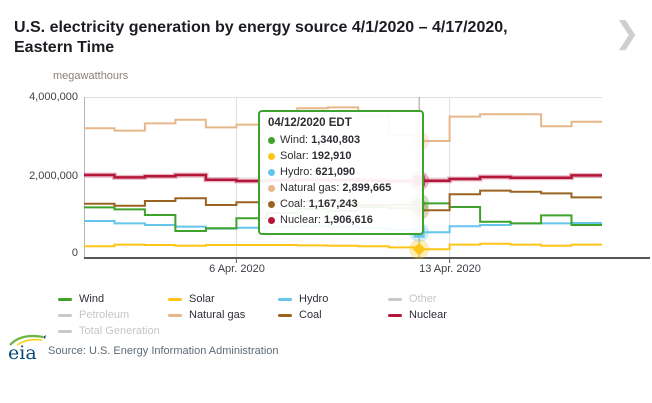 The width and height of the screenshot is (652, 403). I want to click on legend-label-coal: Coal, so click(310, 315).